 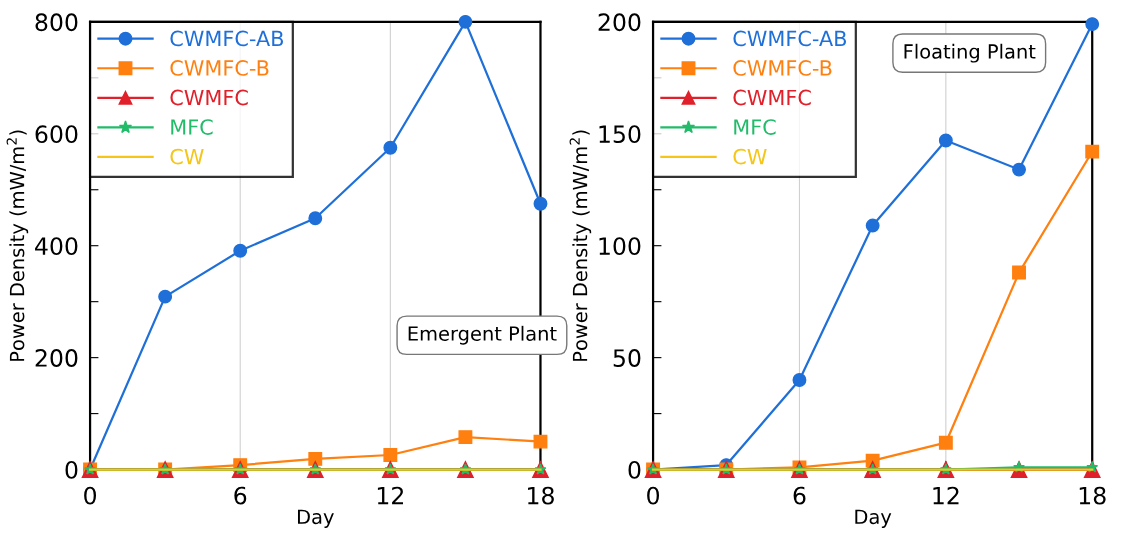 I want to click on annotation: Floating Plant, so click(x=970, y=53).